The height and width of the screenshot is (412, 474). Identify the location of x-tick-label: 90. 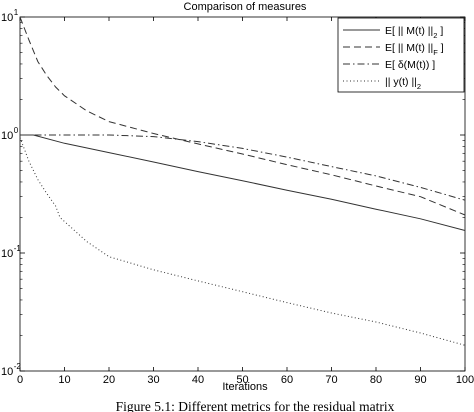
(420, 380).